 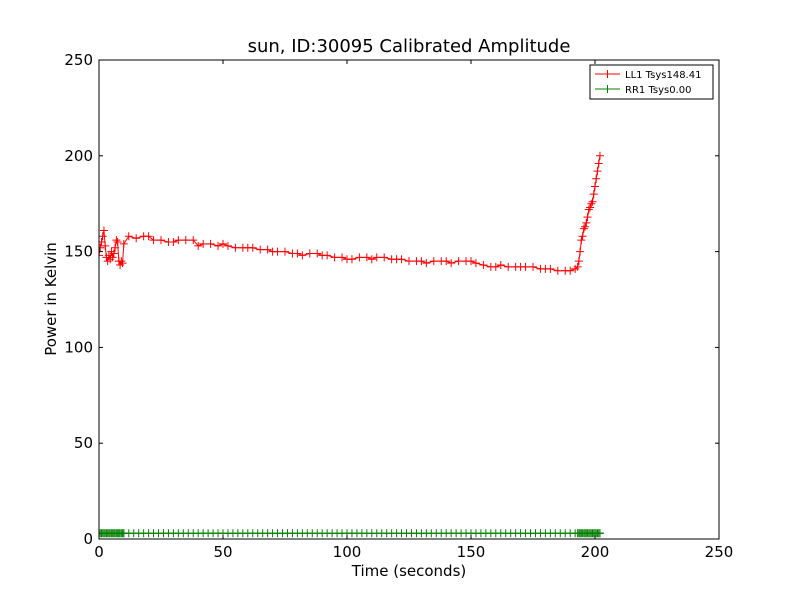 What do you see at coordinates (409, 46) in the screenshot?
I see `chart-title: sun, ID:30095 Calibrated Amplitude` at bounding box center [409, 46].